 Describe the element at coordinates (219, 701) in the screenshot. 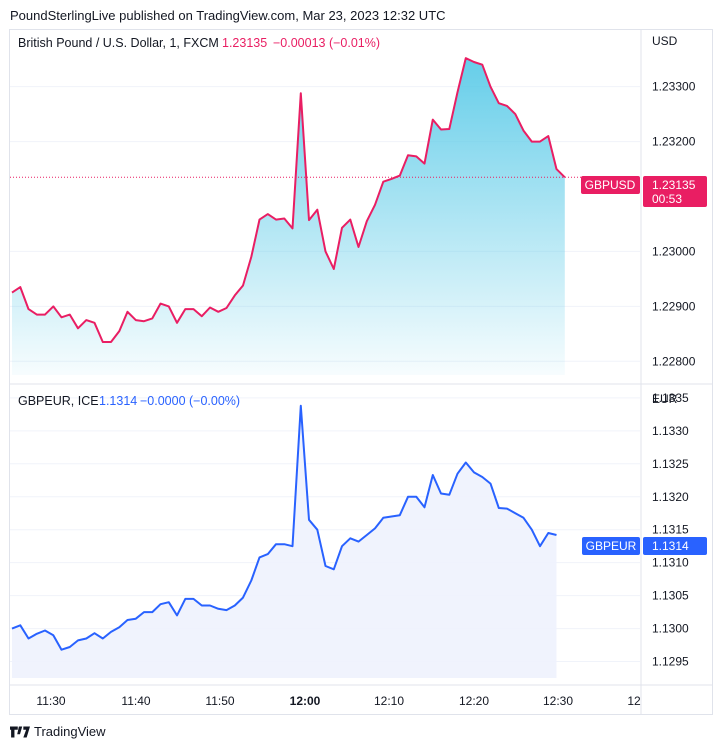

I see `time-axis-label: 11:50` at that location.